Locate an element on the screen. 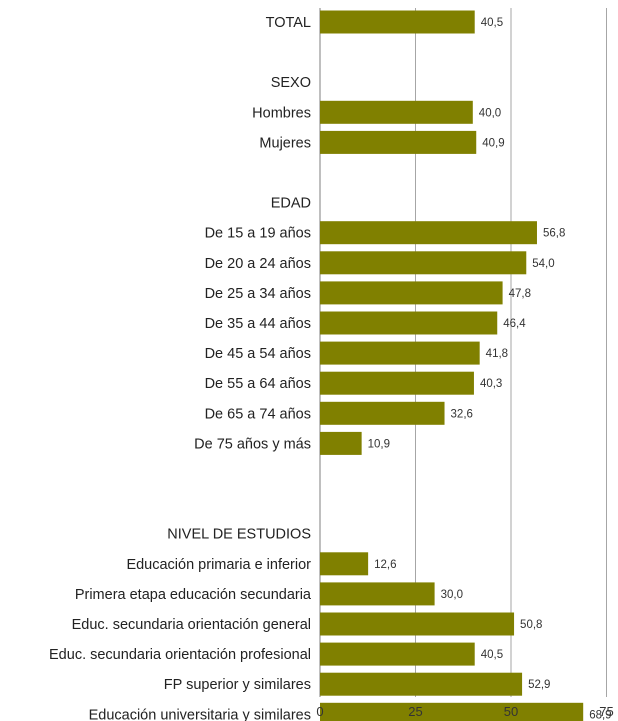  x-axis-ticks: 0 25 50 75 is located at coordinates (464, 711).